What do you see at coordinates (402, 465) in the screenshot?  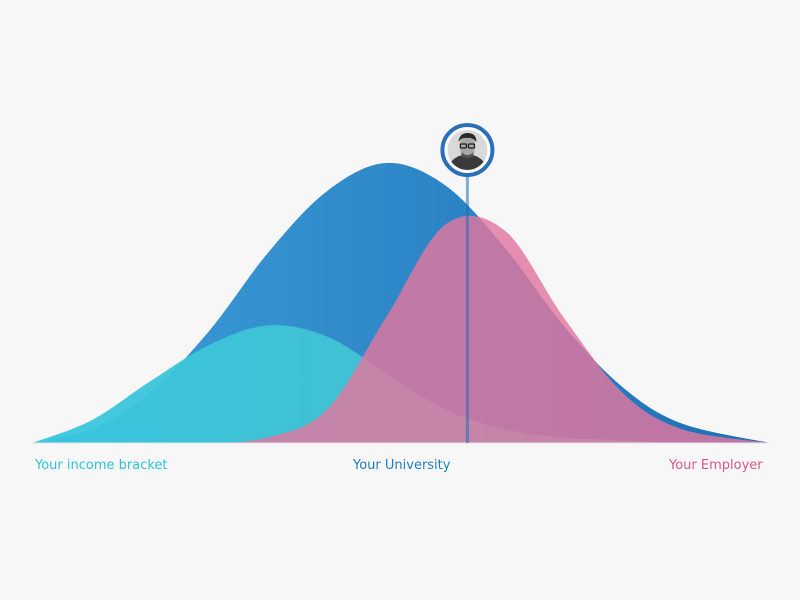 I see `x-label-university: Your University` at bounding box center [402, 465].